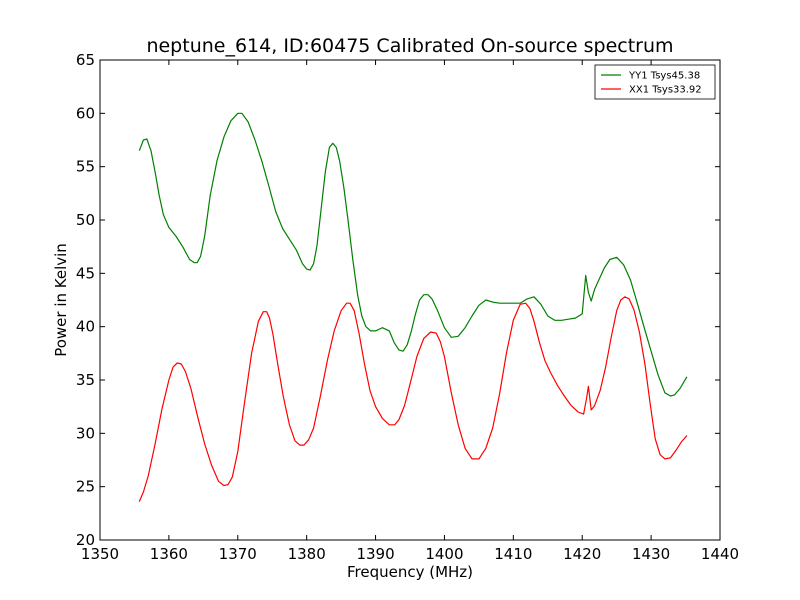 The height and width of the screenshot is (600, 800). I want to click on y-tick-label: 55, so click(85, 167).